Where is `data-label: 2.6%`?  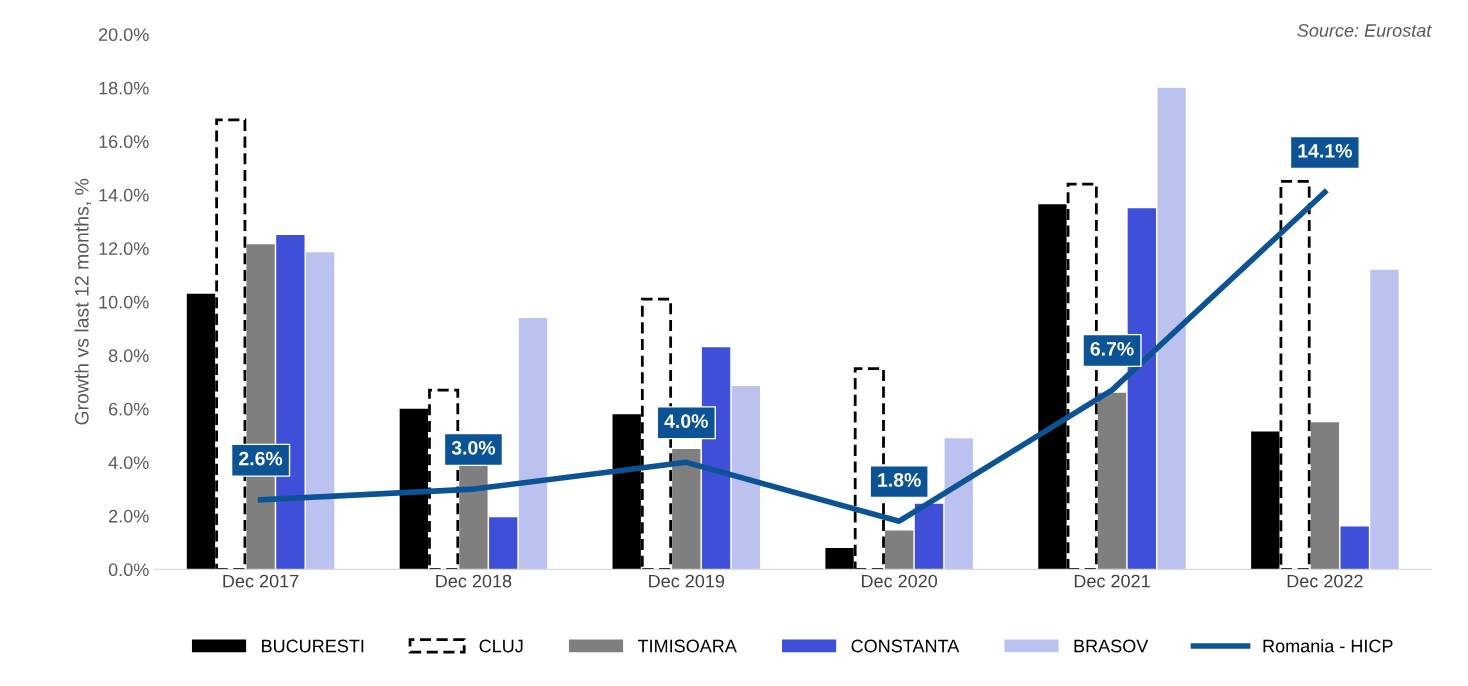 data-label: 2.6% is located at coordinates (261, 458).